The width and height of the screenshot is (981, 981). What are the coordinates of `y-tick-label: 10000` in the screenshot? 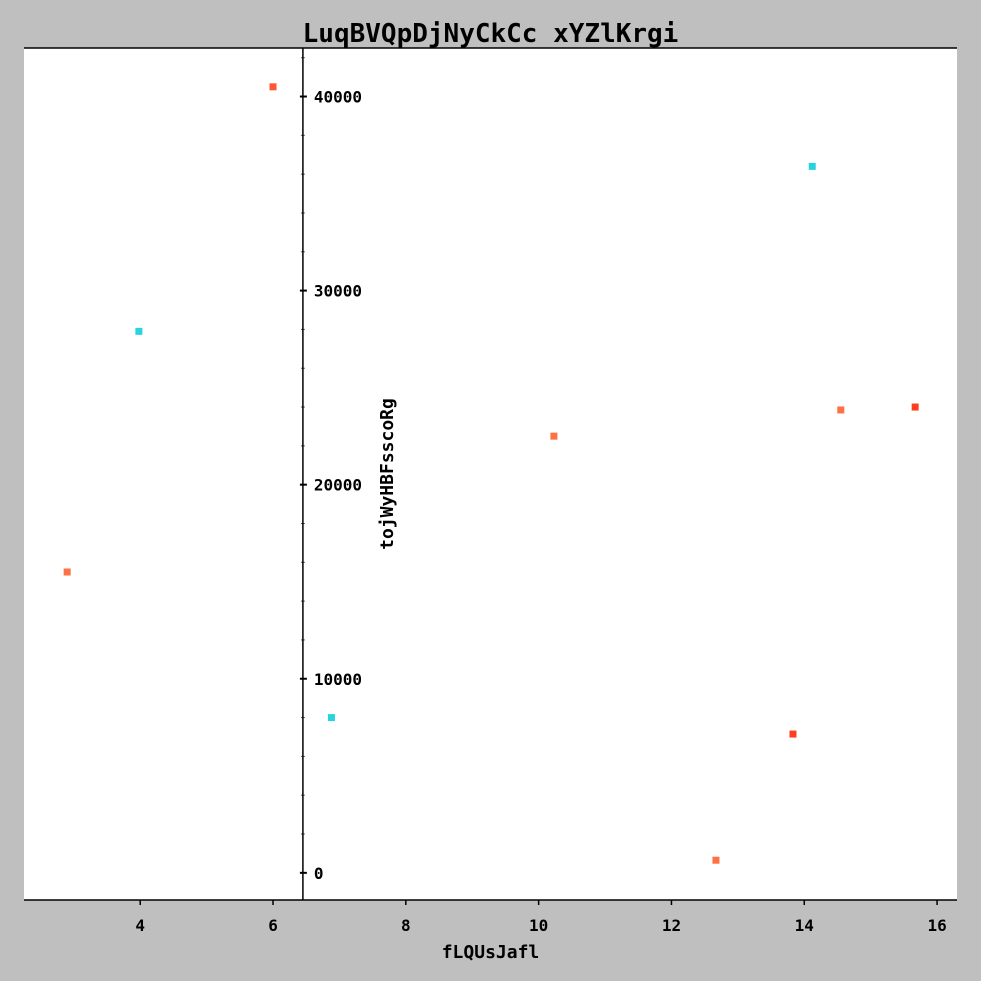 It's located at (338, 679).